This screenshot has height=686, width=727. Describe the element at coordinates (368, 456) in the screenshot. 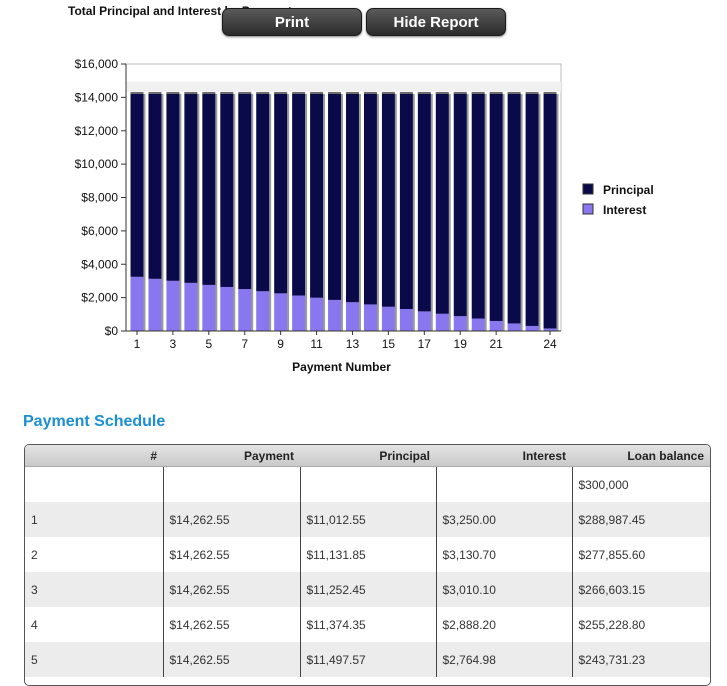

I see `column-header-principal: Principal` at that location.